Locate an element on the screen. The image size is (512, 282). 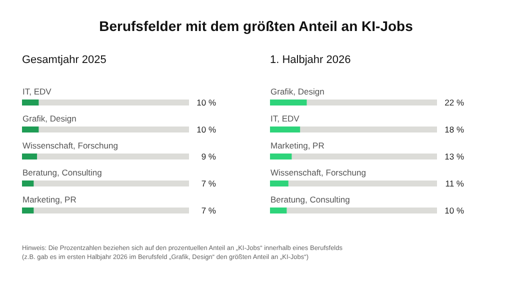
text: Berufsfelder mit dem größten Anteil an KI-Jobs is located at coordinates (256, 26).